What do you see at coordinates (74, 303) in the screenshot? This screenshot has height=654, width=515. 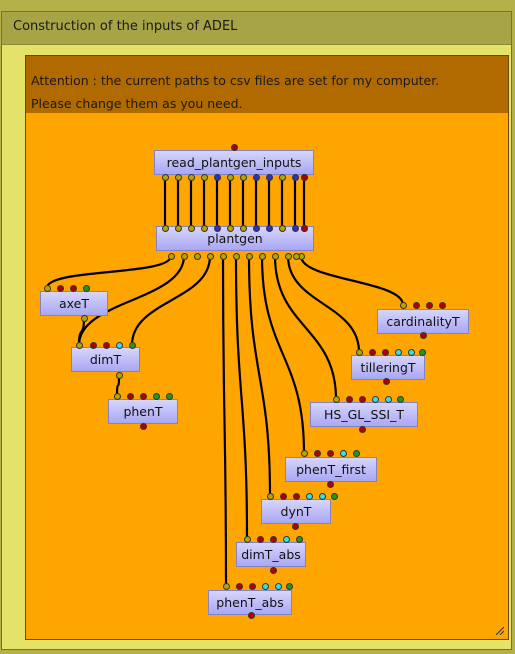 I see `node-axeT: axeT` at bounding box center [74, 303].